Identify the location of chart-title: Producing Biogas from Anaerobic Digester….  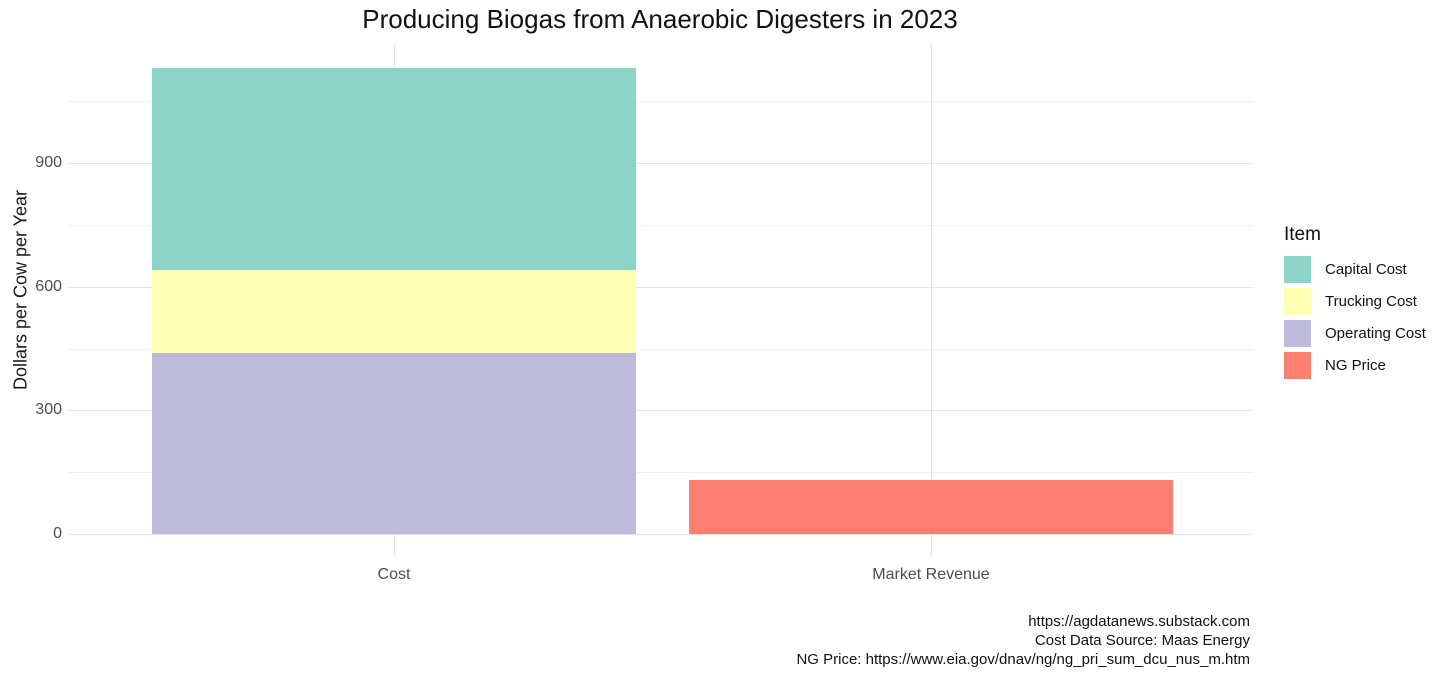
(660, 19).